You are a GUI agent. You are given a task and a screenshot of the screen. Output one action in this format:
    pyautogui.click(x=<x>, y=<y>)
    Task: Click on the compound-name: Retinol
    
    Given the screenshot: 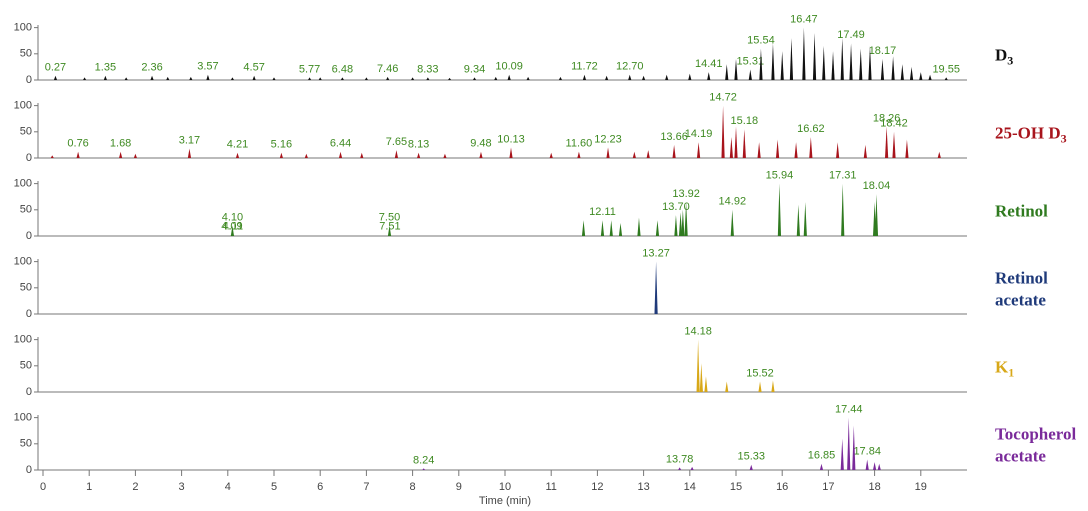 What is the action you would take?
    pyautogui.click(x=1021, y=210)
    